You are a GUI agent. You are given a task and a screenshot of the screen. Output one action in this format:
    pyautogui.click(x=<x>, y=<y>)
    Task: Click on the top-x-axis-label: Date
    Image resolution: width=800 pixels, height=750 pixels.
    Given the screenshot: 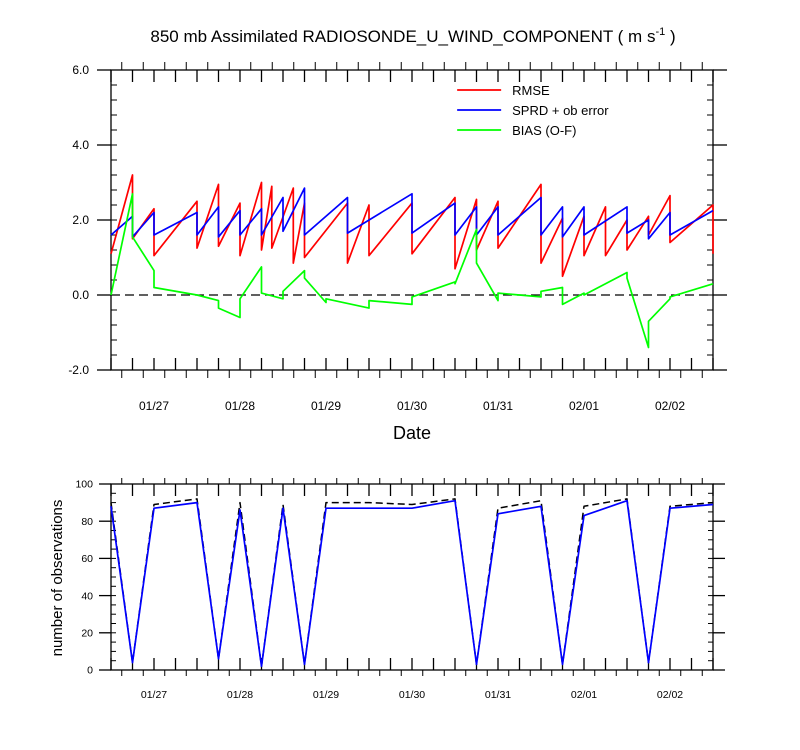 What is the action you would take?
    pyautogui.click(x=412, y=433)
    